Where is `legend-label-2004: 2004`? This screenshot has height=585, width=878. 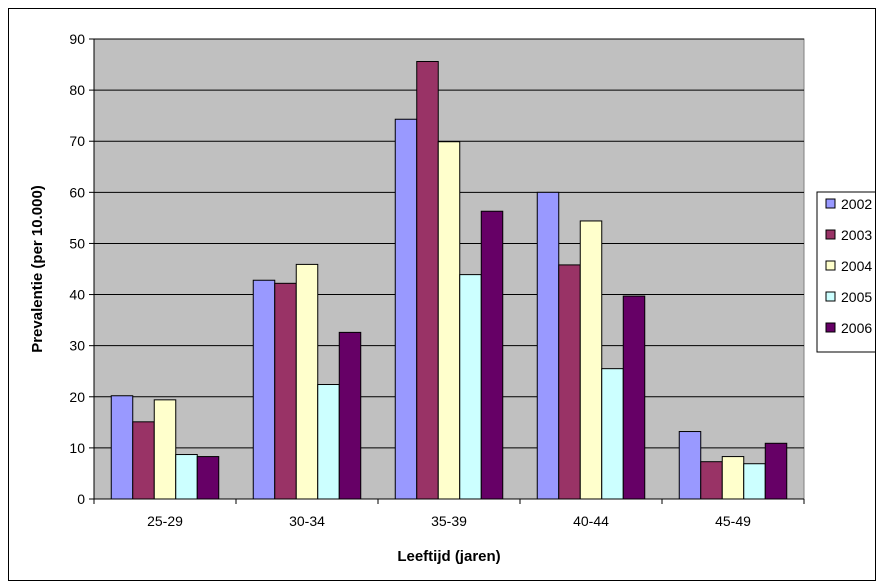 legend-label-2004: 2004 is located at coordinates (856, 266).